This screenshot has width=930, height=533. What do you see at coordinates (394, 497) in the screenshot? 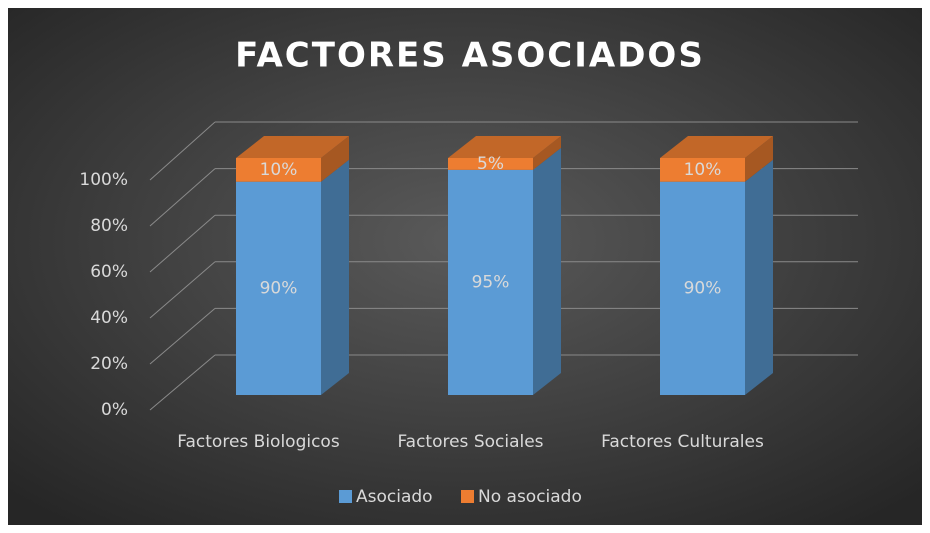
I see `legend-label: Asociado` at bounding box center [394, 497].